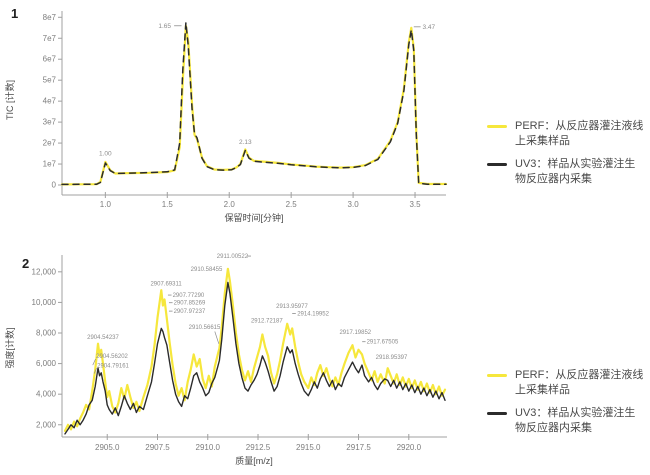 This screenshot has width=650, height=475. What do you see at coordinates (112, 357) in the screenshot?
I see `peak-label: 2904.56202` at bounding box center [112, 357].